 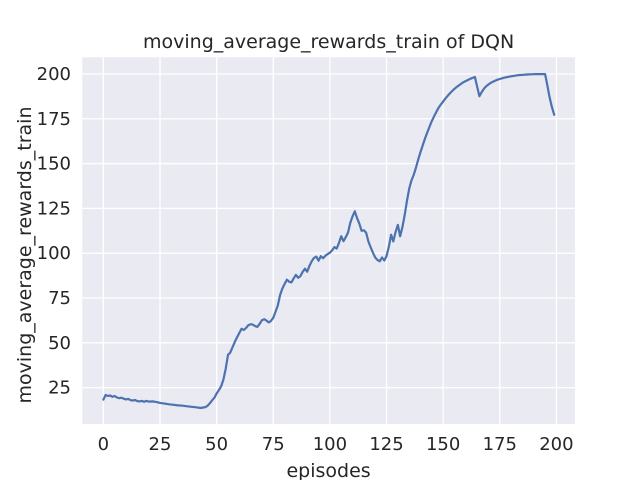 I want to click on x-tick-label: 125, so click(x=386, y=444).